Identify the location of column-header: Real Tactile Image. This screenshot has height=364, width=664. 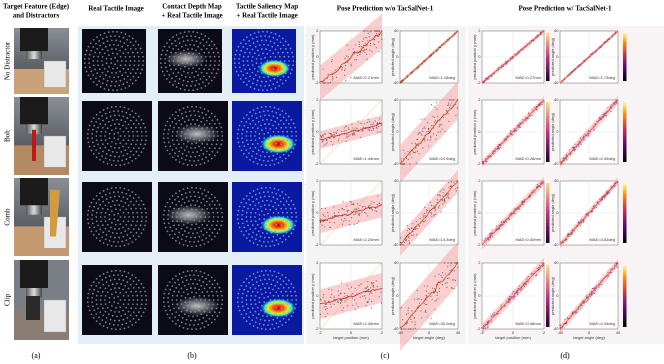
(116, 9).